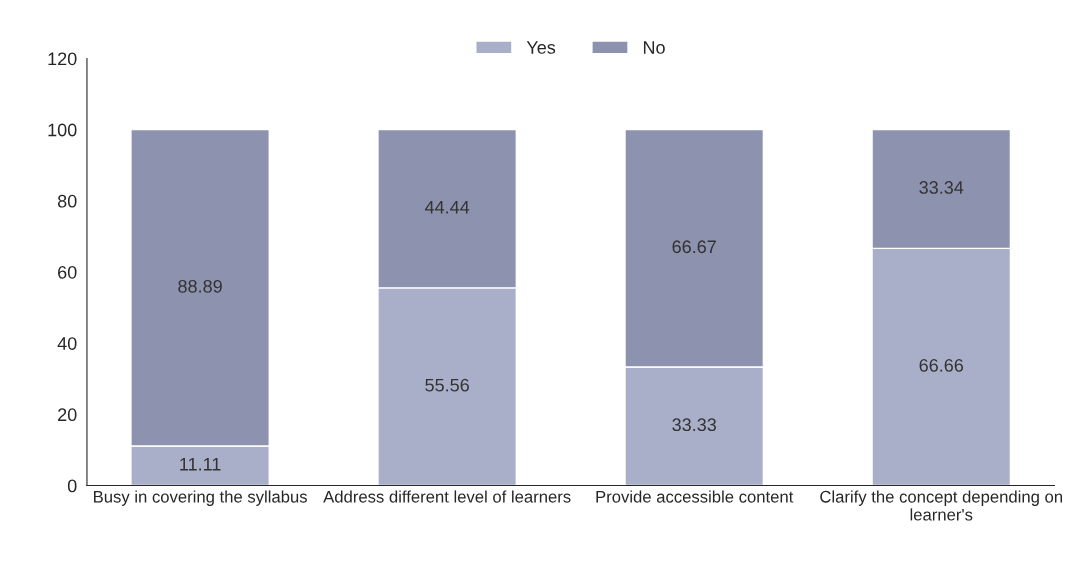  What do you see at coordinates (447, 496) in the screenshot?
I see `x-tick-label: Address different level of learners` at bounding box center [447, 496].